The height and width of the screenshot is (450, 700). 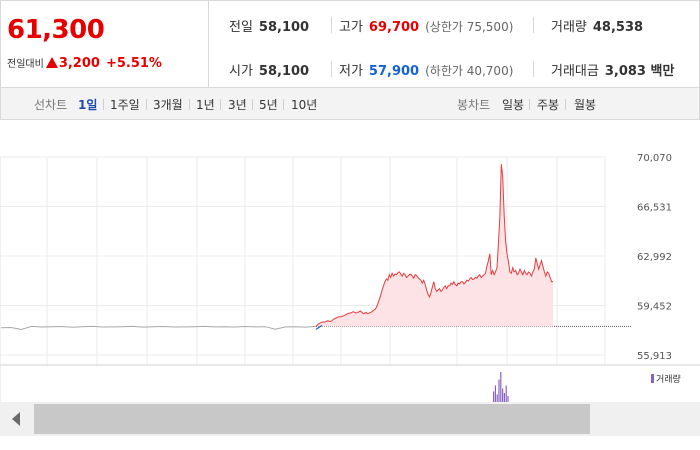 What do you see at coordinates (133, 63) in the screenshot?
I see `change-percent: +5.51%` at bounding box center [133, 63].